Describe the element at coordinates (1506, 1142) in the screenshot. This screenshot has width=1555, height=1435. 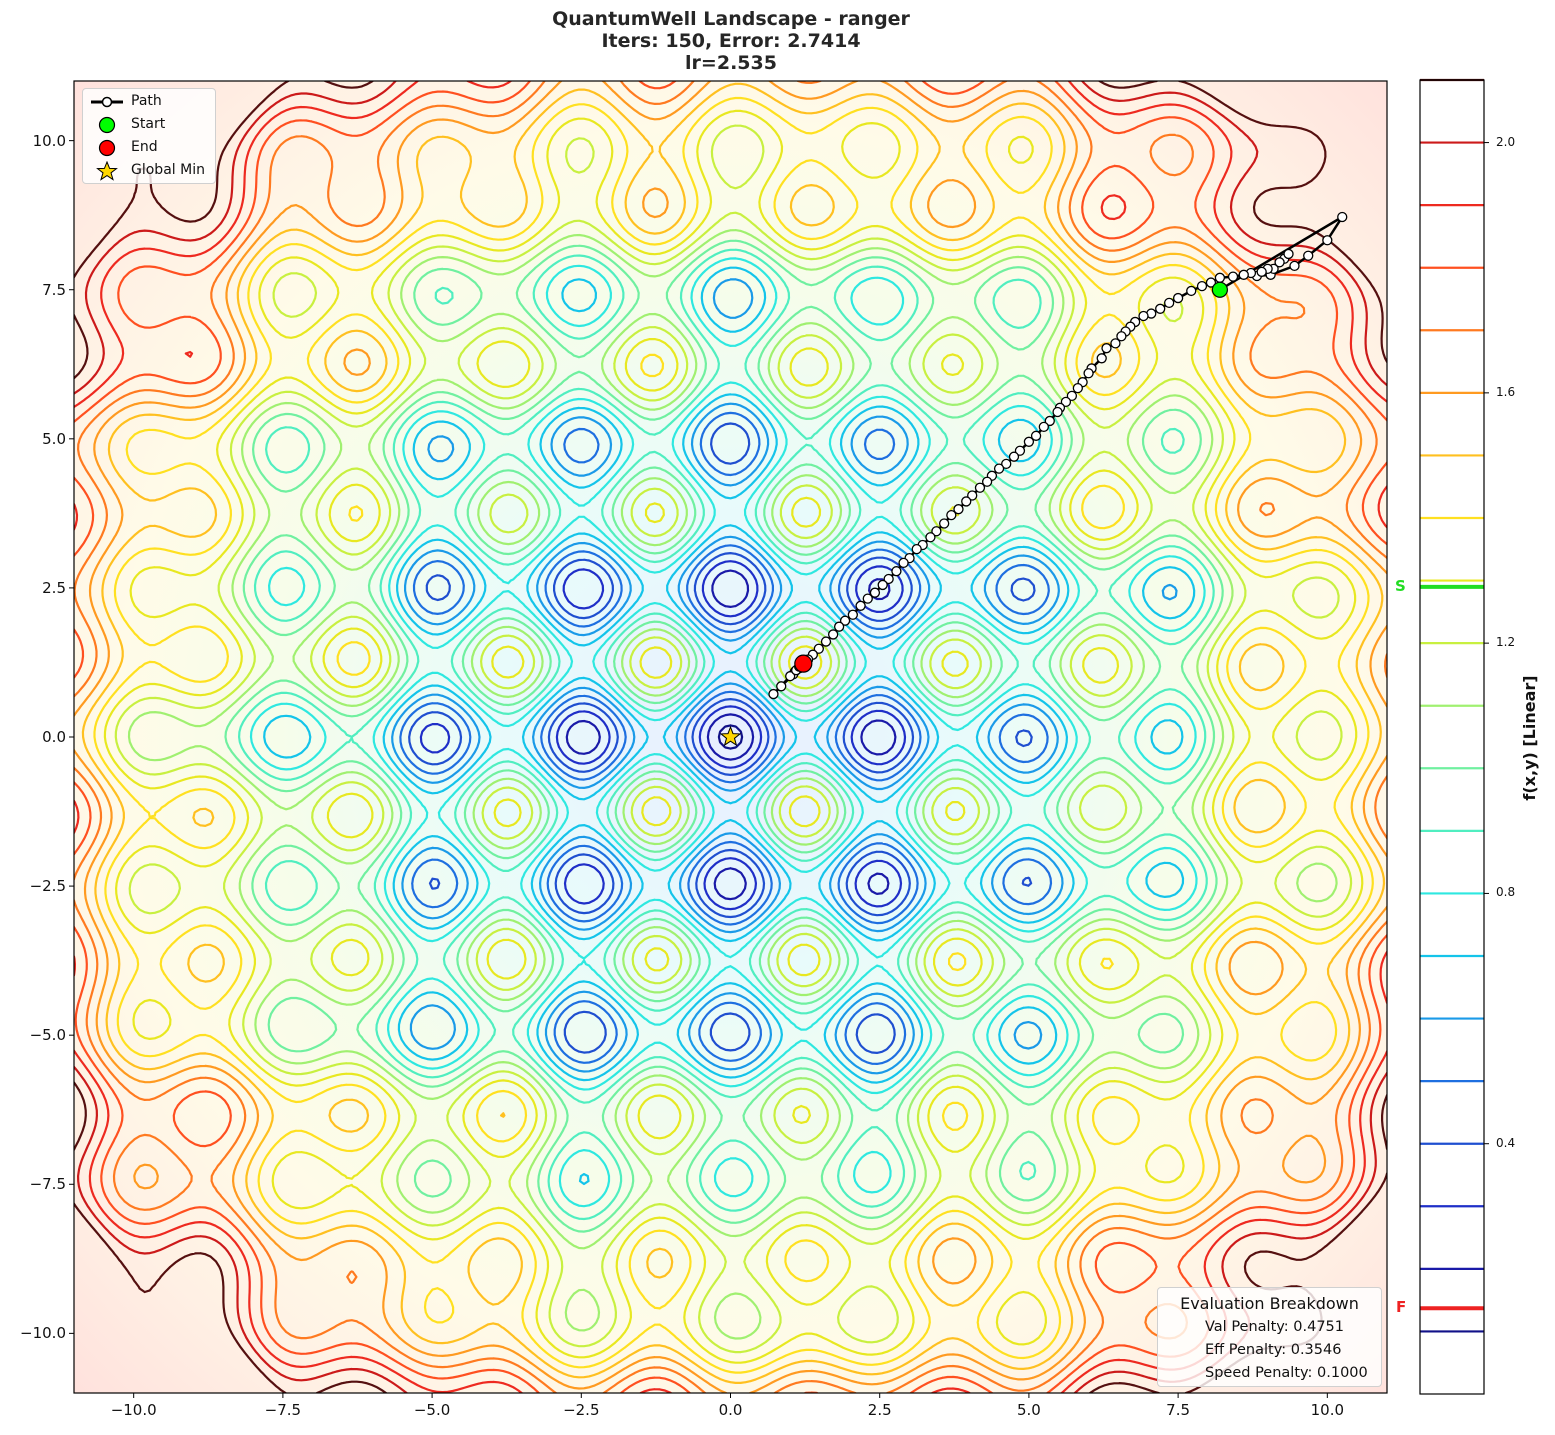
I see `colorbar-tick-label: 0.4` at that location.